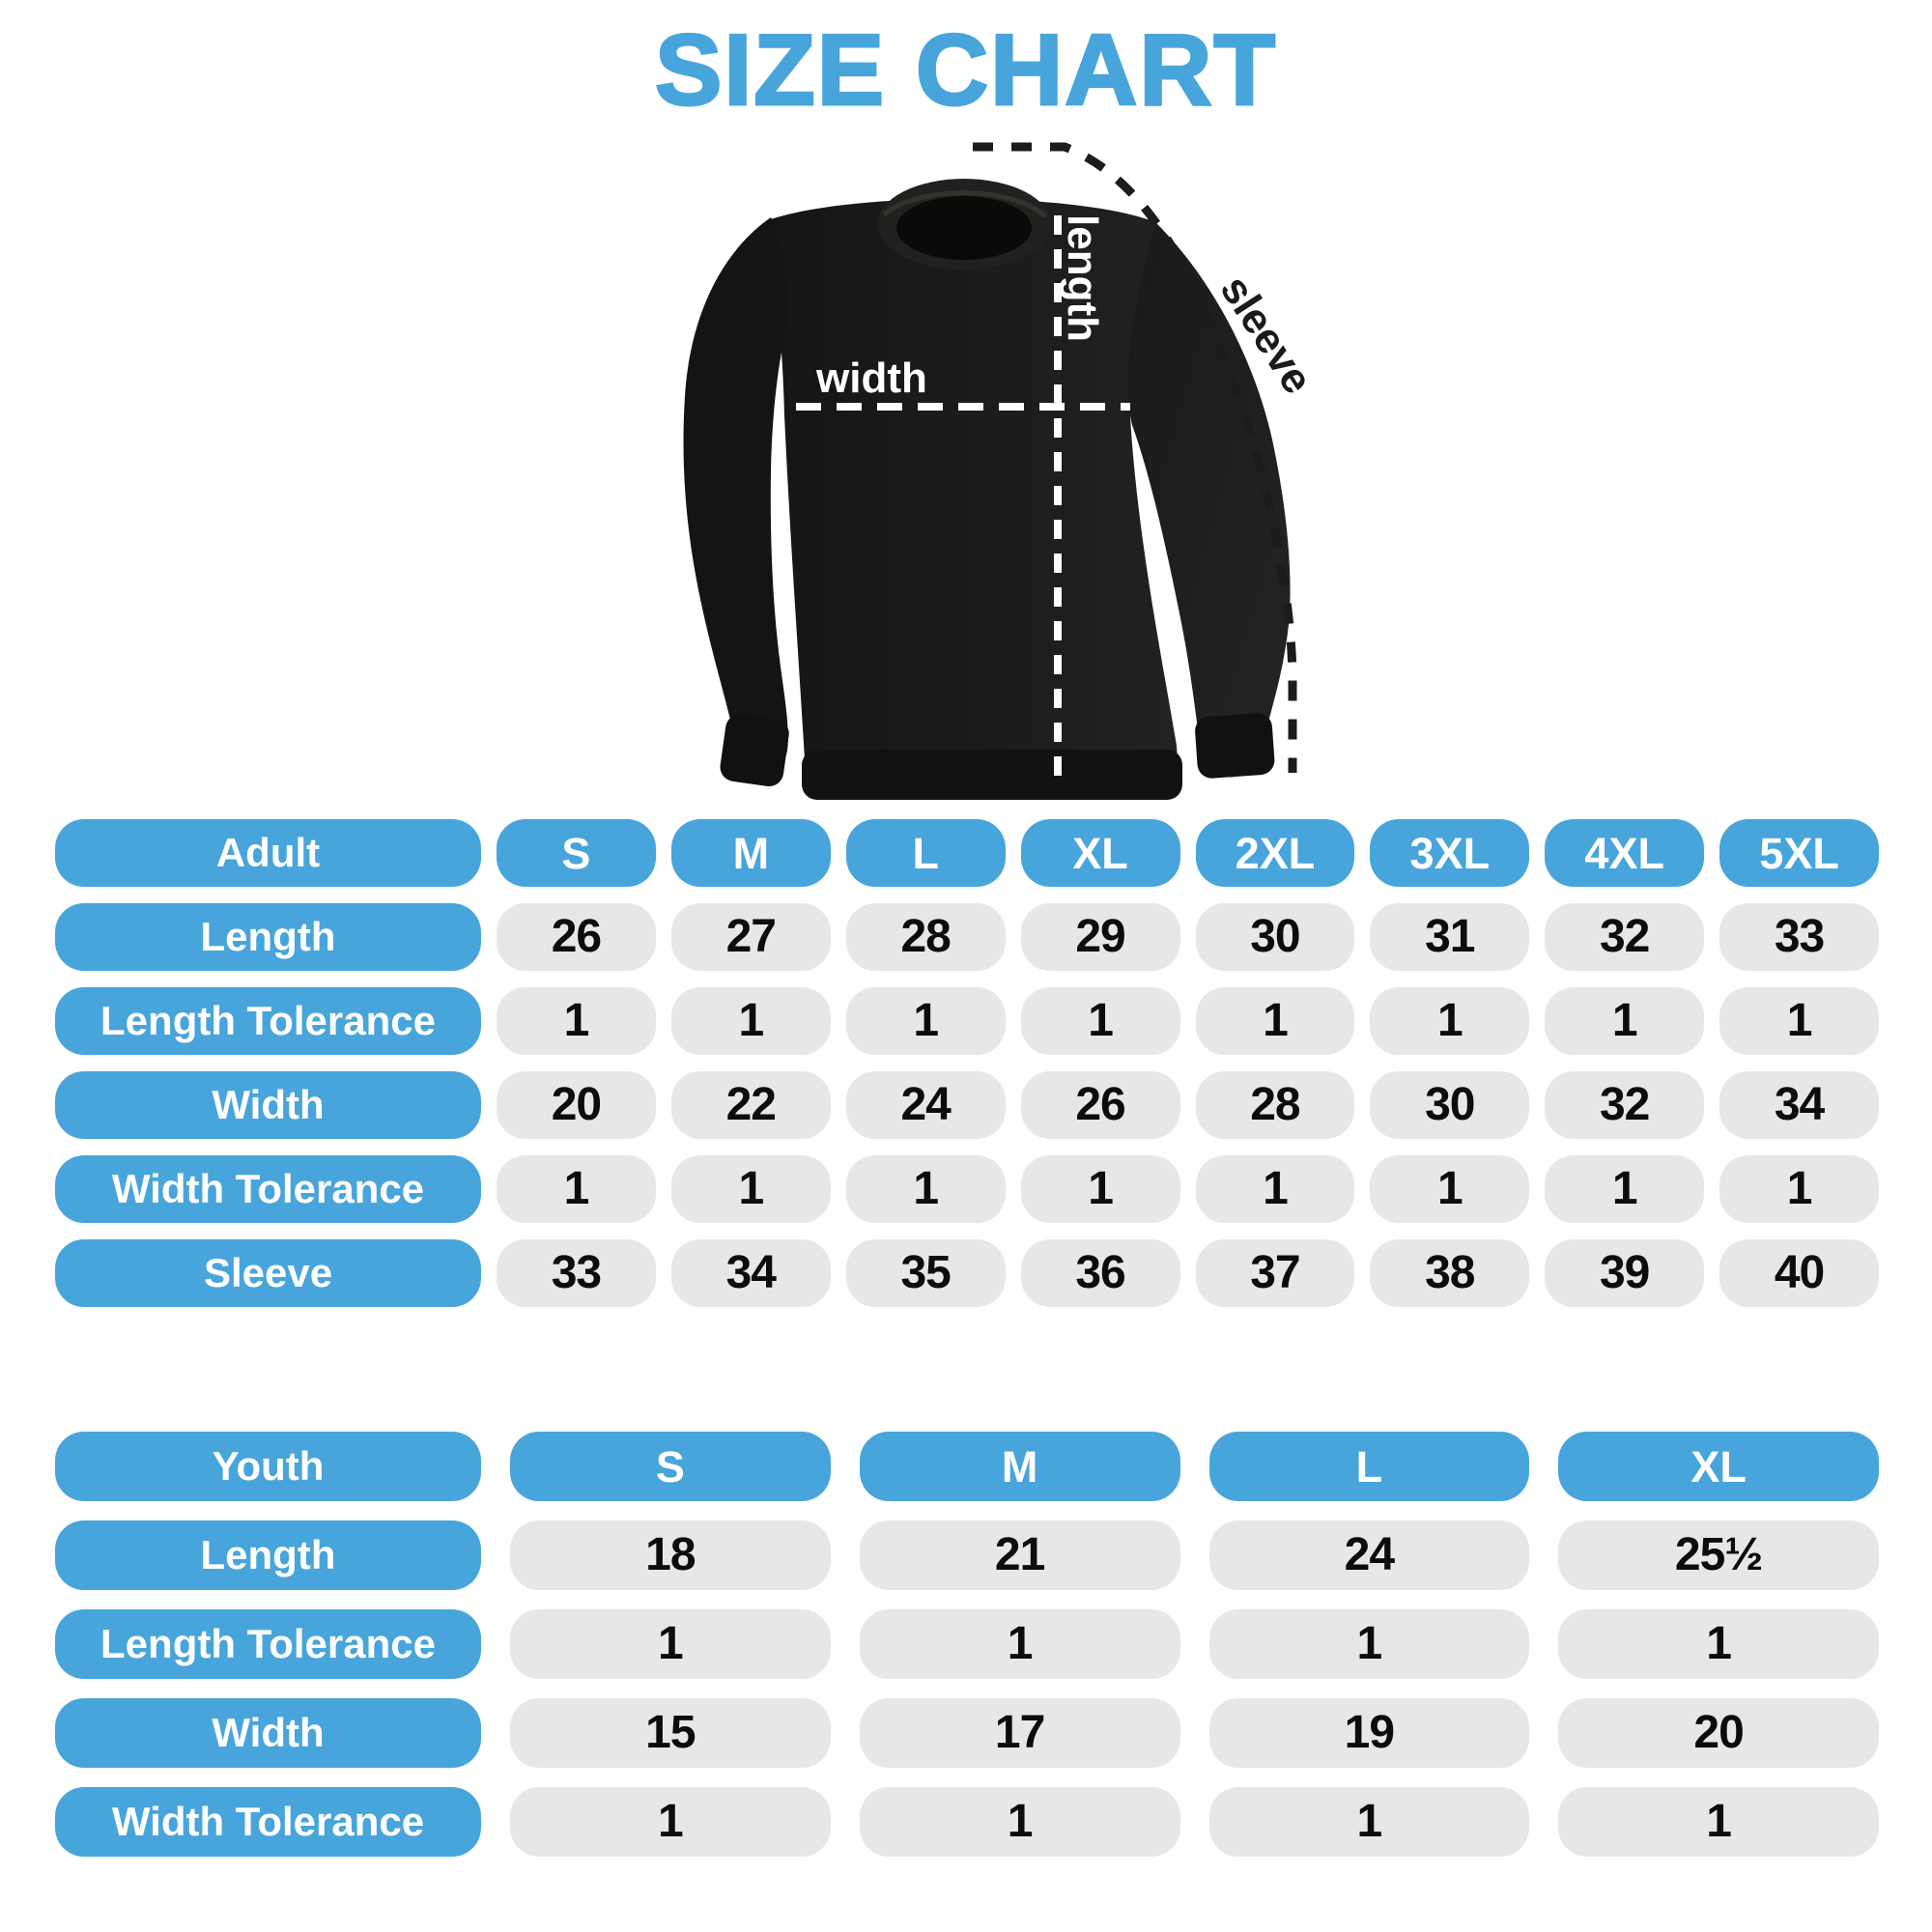 The height and width of the screenshot is (1932, 1932). What do you see at coordinates (750, 1273) in the screenshot?
I see `adult-sleeve-value: 34` at bounding box center [750, 1273].